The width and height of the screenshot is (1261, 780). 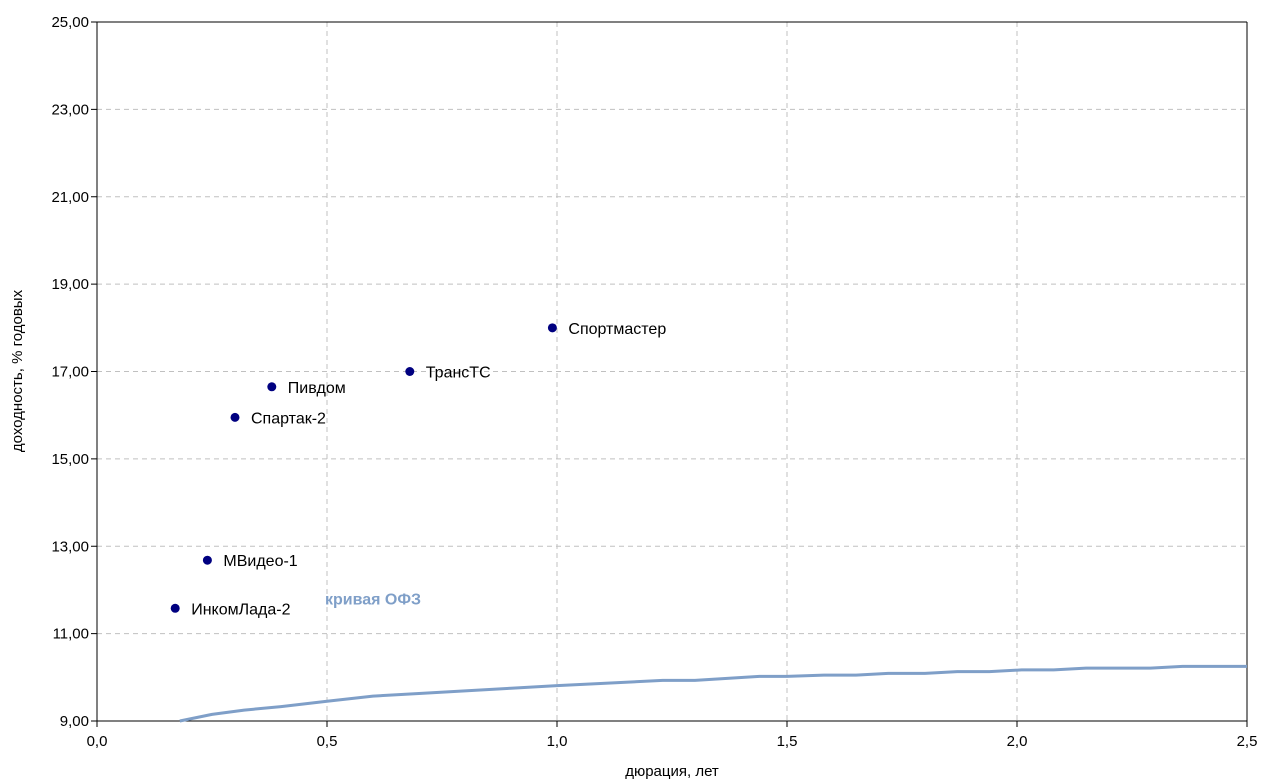 What do you see at coordinates (1247, 741) in the screenshot?
I see `x-tick-label: 2,5` at bounding box center [1247, 741].